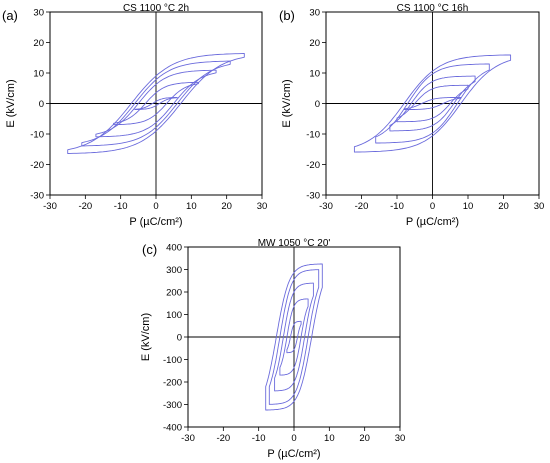 This screenshot has height=463, width=550. What do you see at coordinates (293, 454) in the screenshot?
I see `panel-c-xlabel: P (µC/cm²)` at bounding box center [293, 454].